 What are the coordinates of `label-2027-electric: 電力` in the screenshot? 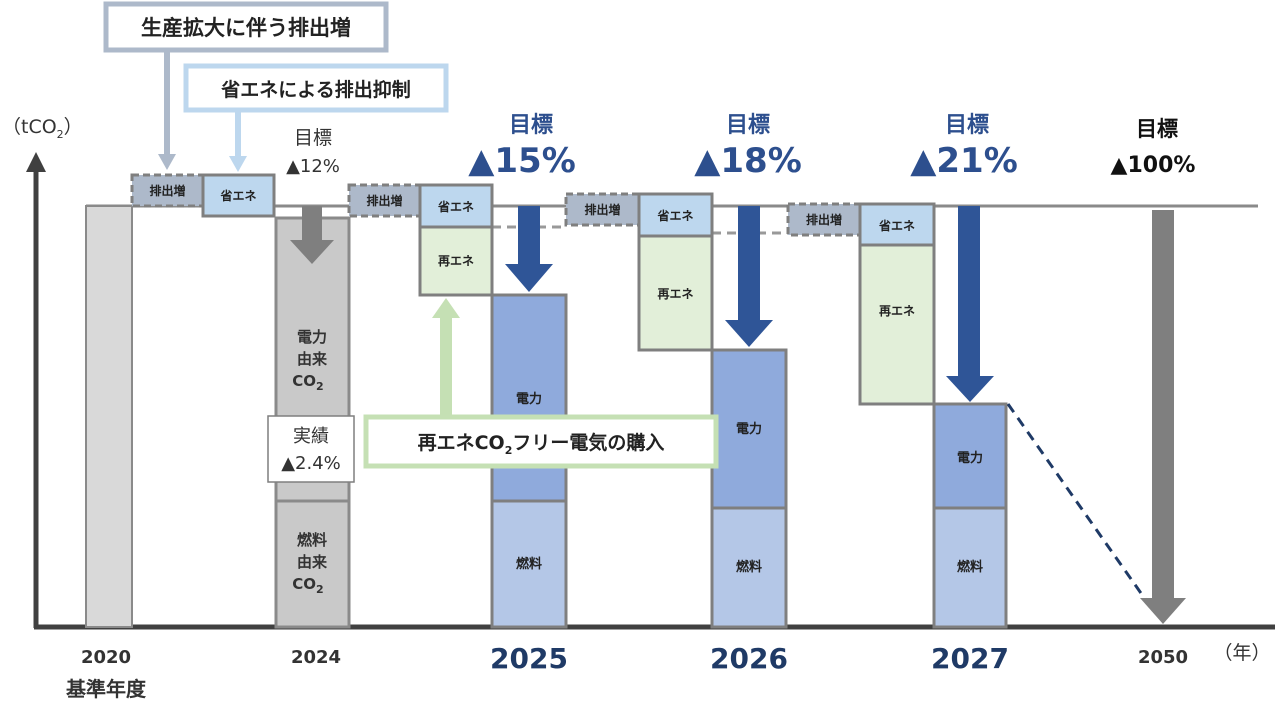 It's located at (970, 458).